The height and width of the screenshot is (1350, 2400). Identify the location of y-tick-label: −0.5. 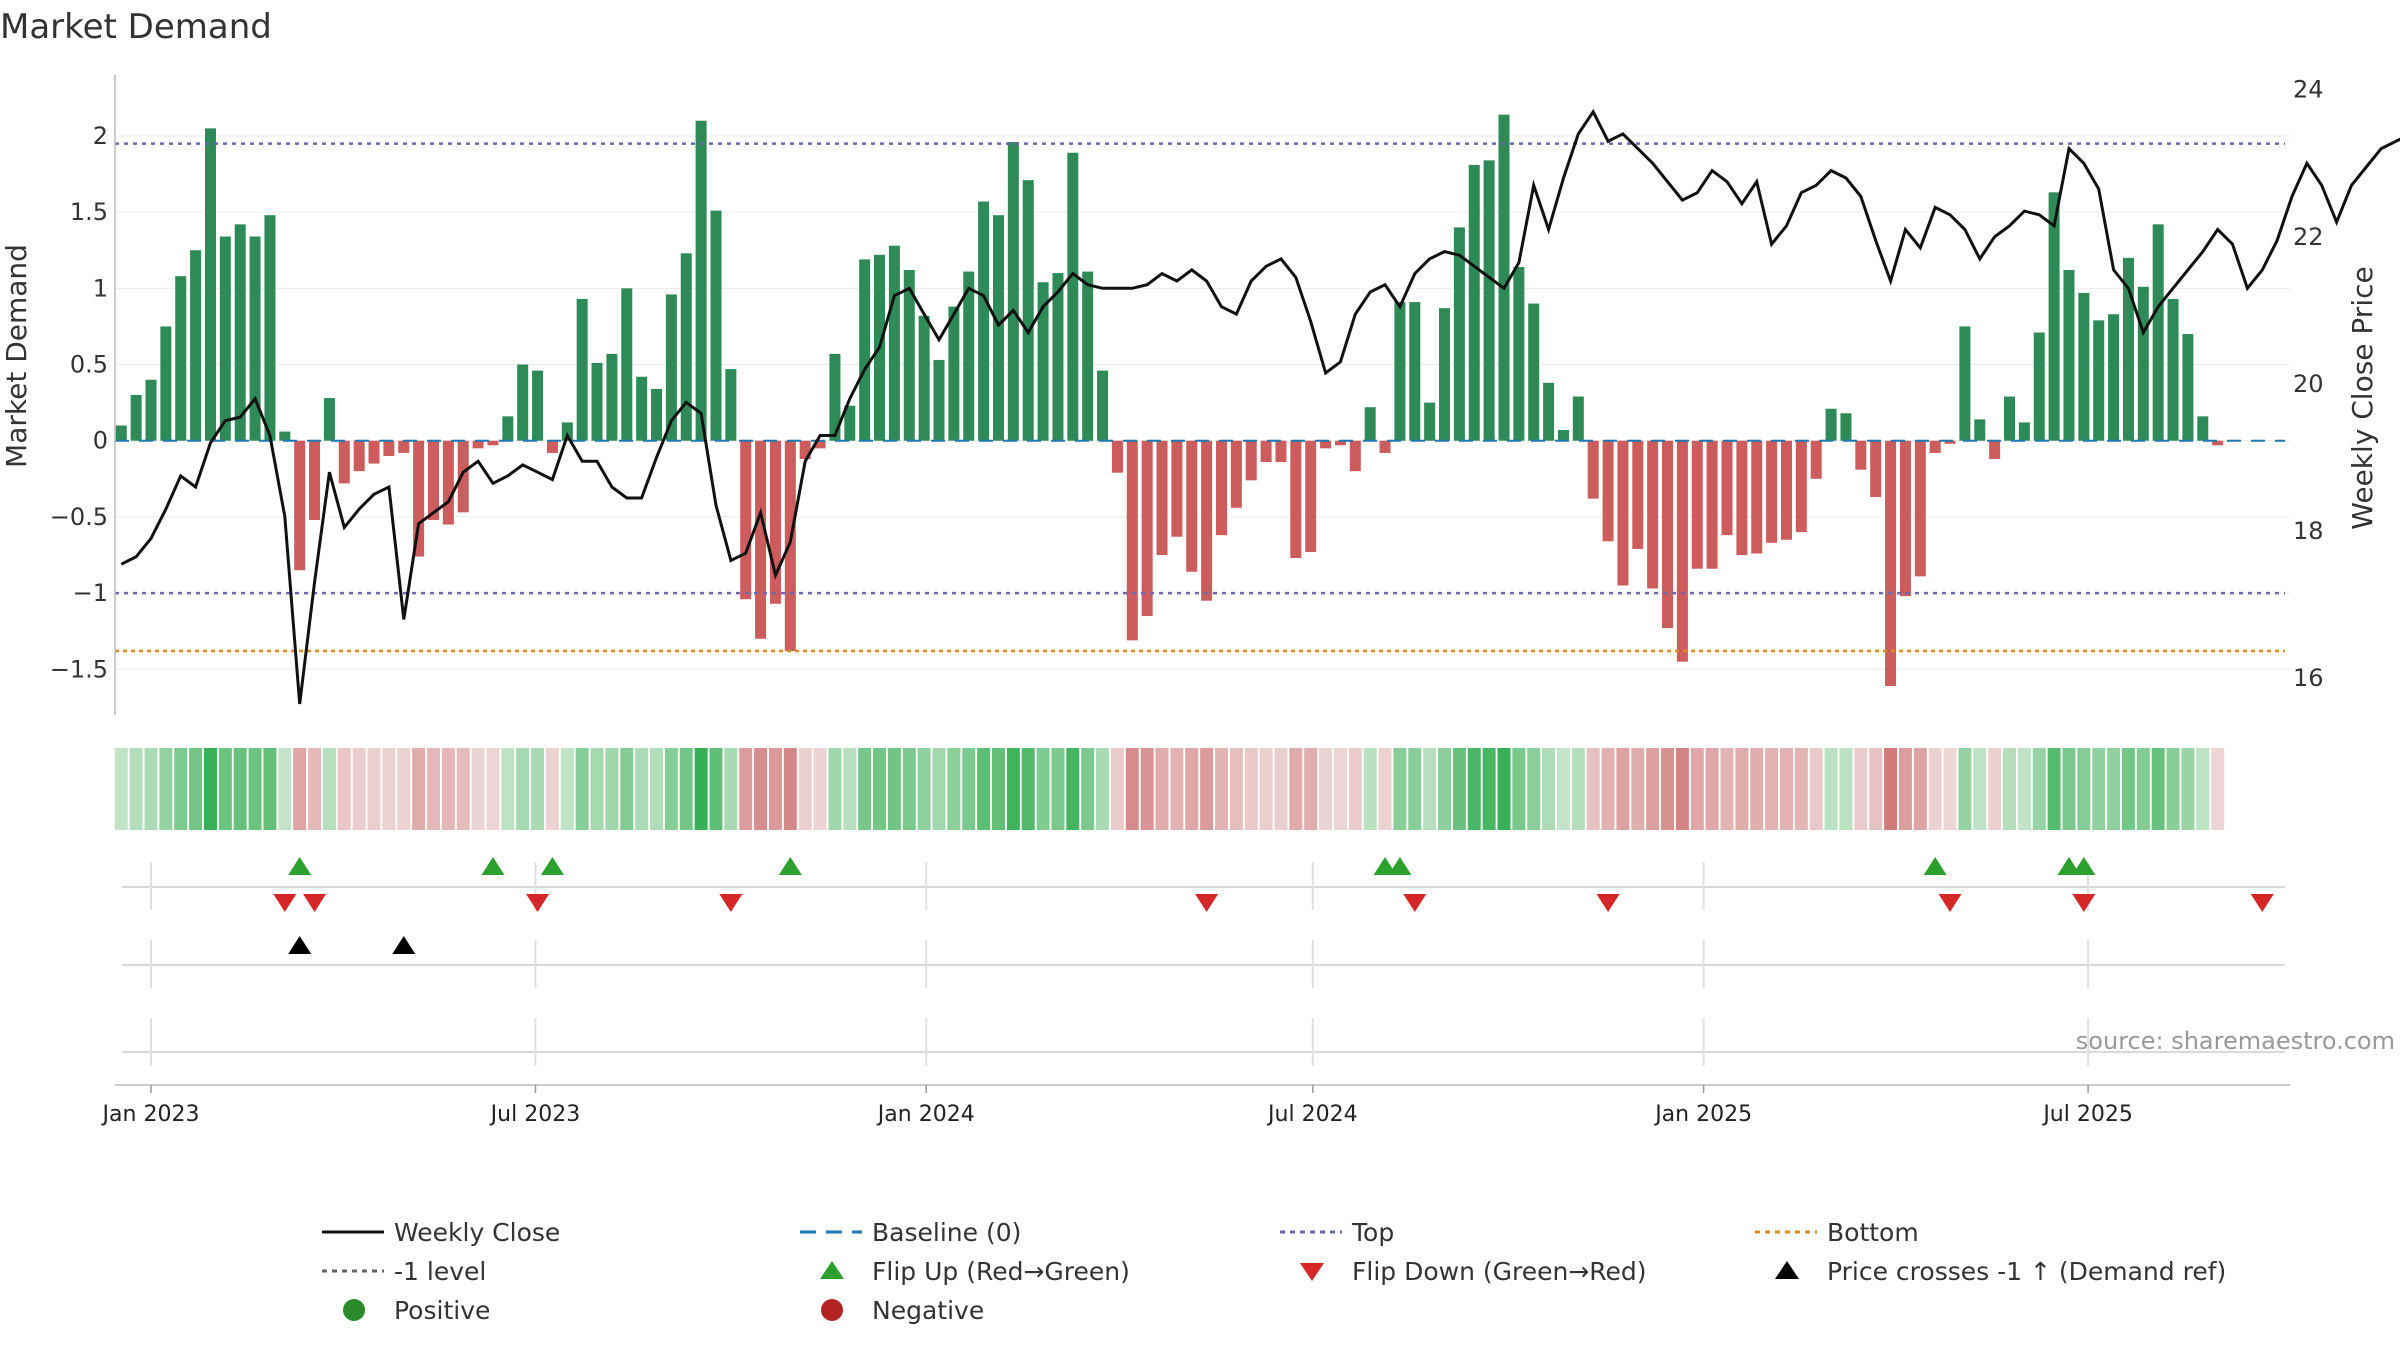
(79, 517).